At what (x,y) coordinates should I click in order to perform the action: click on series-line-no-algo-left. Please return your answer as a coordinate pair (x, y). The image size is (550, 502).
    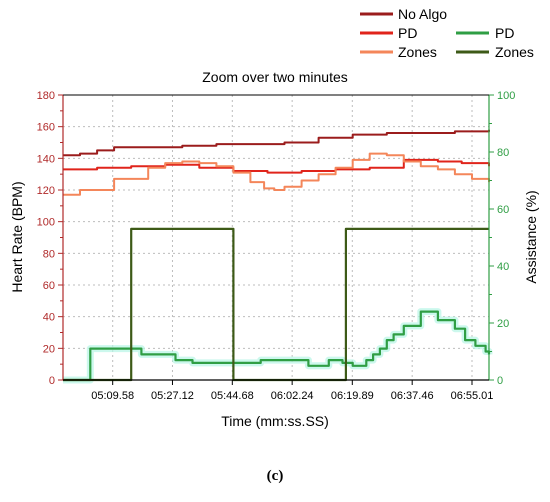
    Looking at the image, I should click on (276, 143).